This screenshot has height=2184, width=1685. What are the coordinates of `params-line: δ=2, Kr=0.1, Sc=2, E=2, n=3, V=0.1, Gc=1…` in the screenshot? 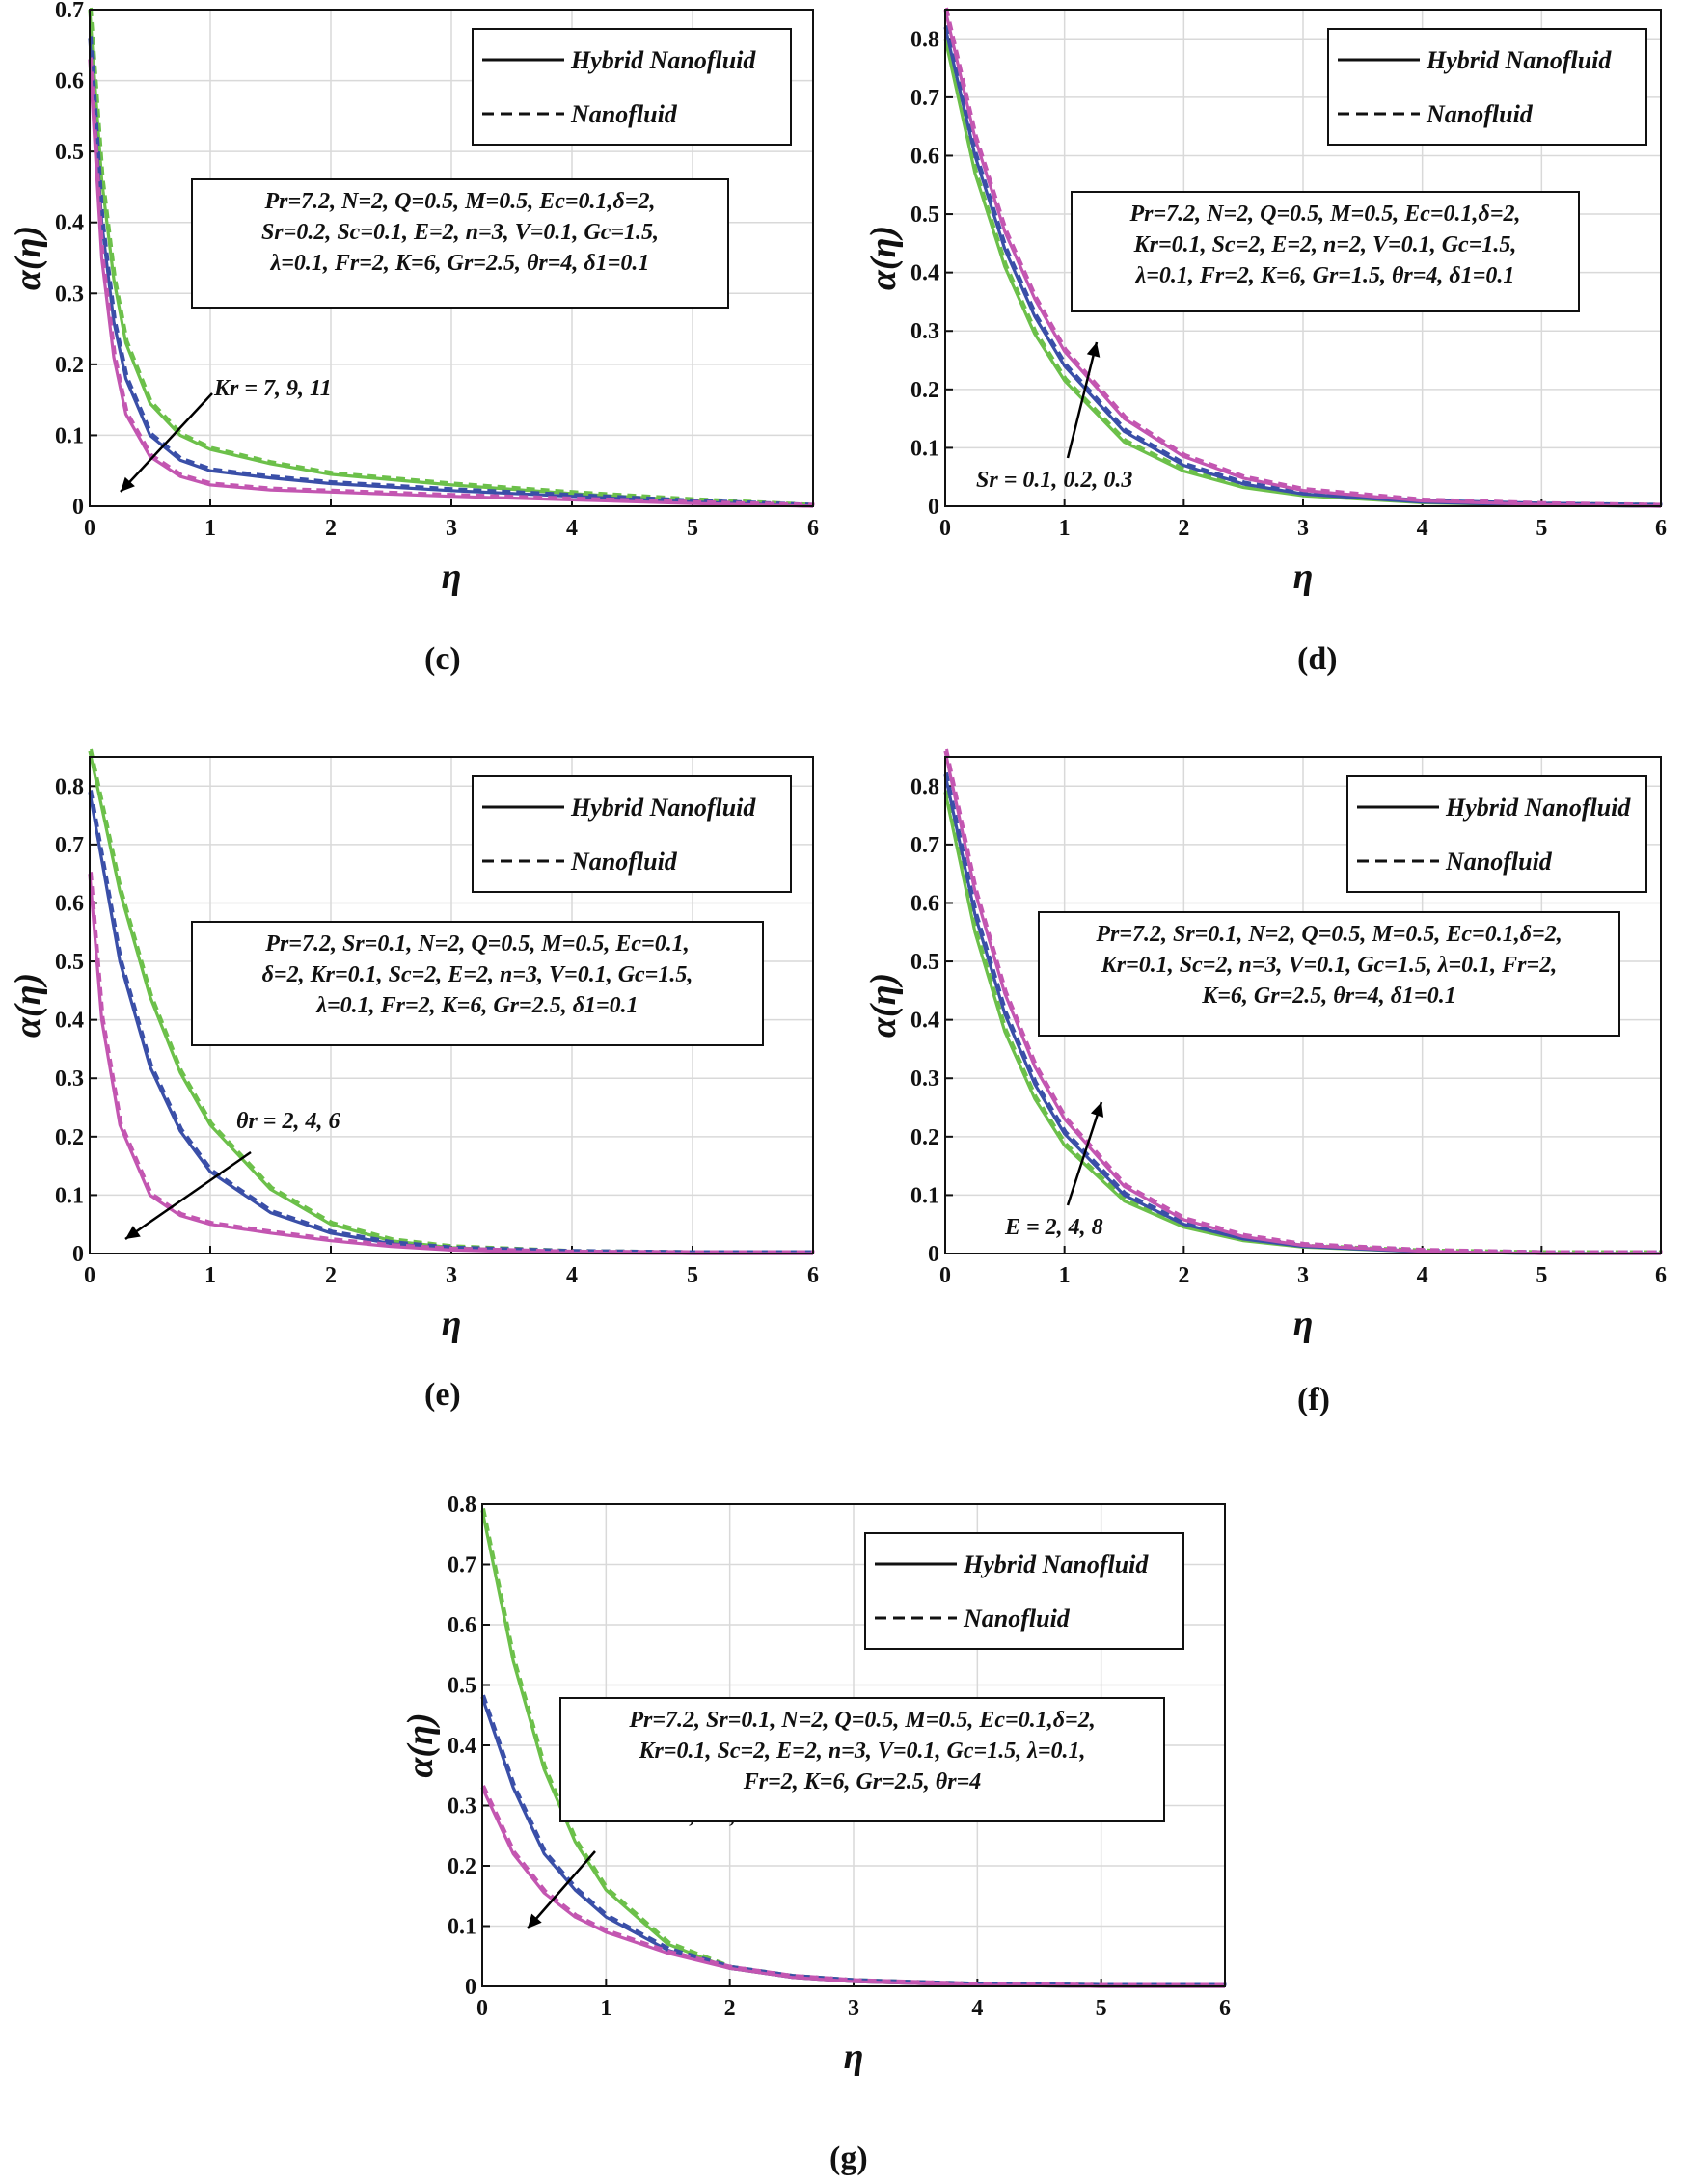 It's located at (477, 974).